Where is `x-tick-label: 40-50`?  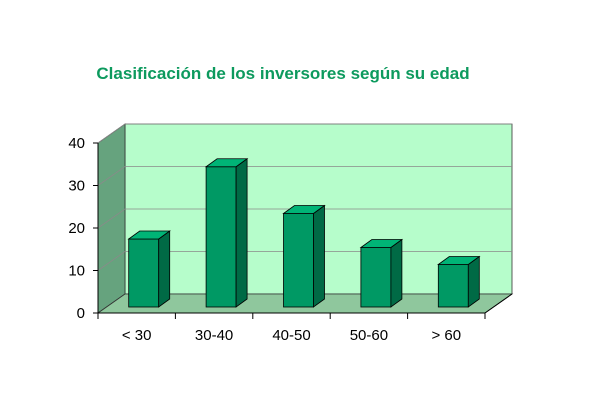
x-tick-label: 40-50 is located at coordinates (291, 335).